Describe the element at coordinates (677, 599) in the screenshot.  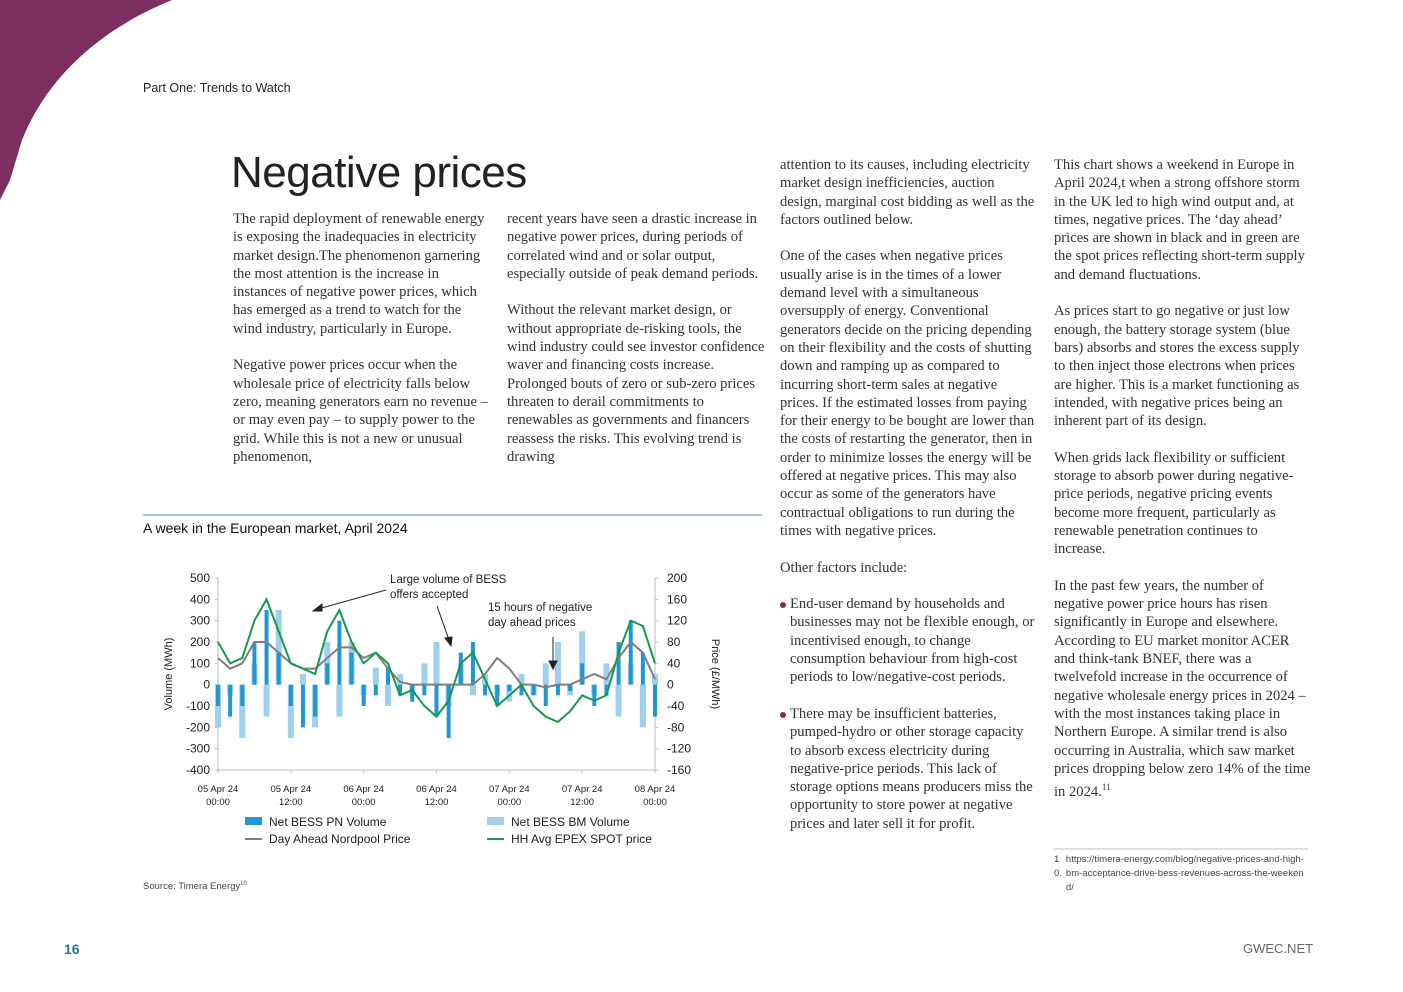
I see `y2-tick-label: 160` at that location.